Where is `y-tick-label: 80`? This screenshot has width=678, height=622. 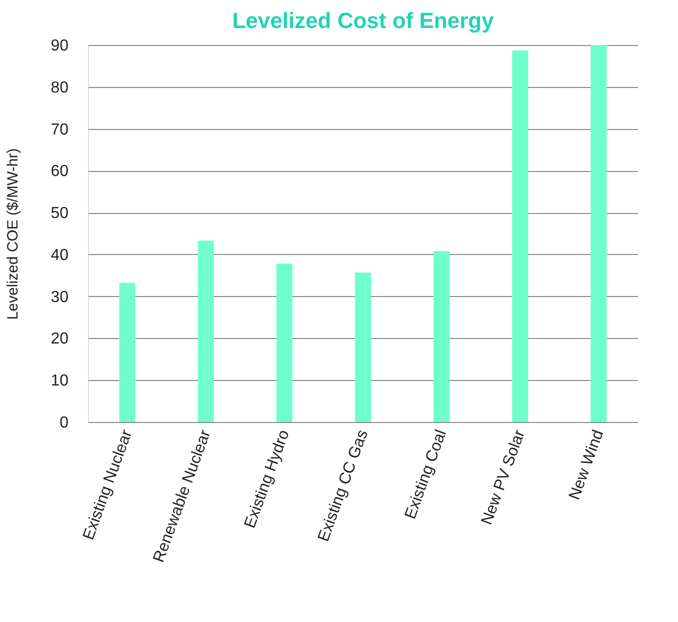
y-tick-label: 80 is located at coordinates (59, 87).